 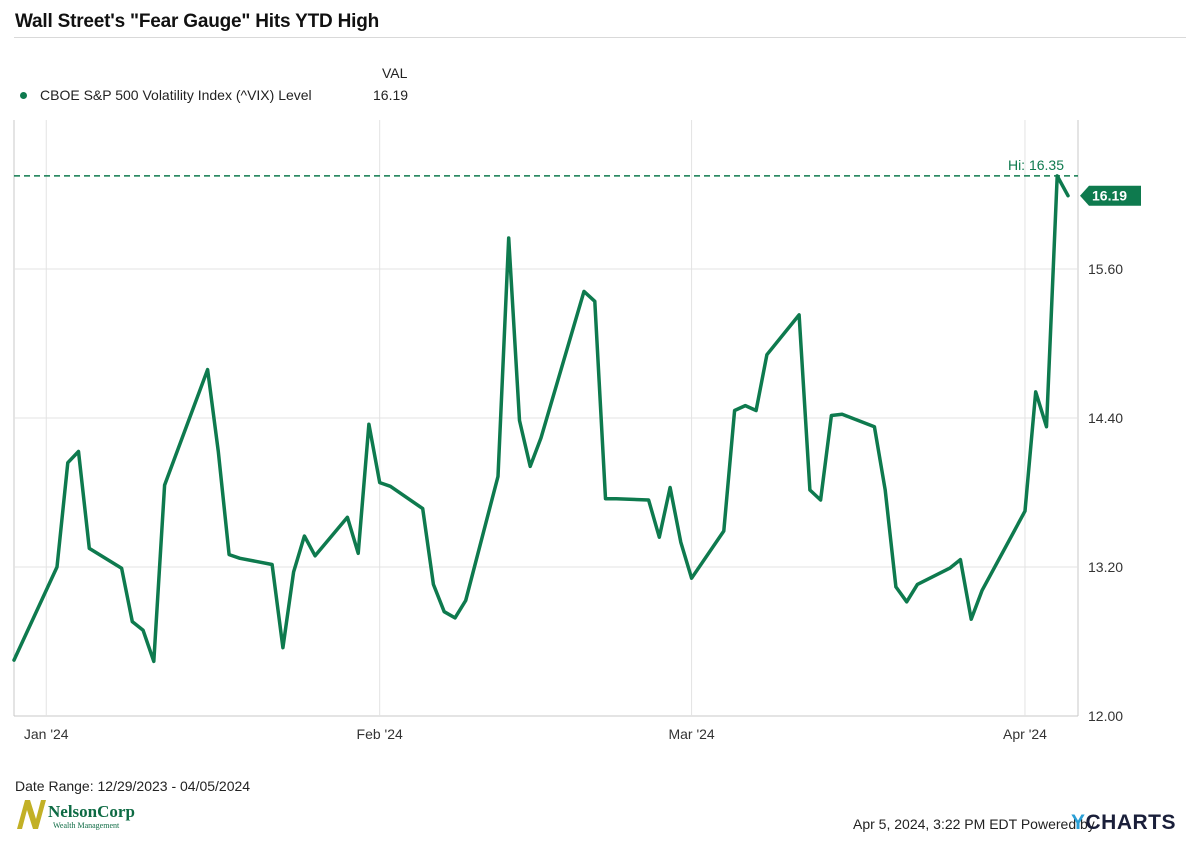 I want to click on nelsoncorp-logo: NelsonCorp Wealth Management, so click(x=76, y=815).